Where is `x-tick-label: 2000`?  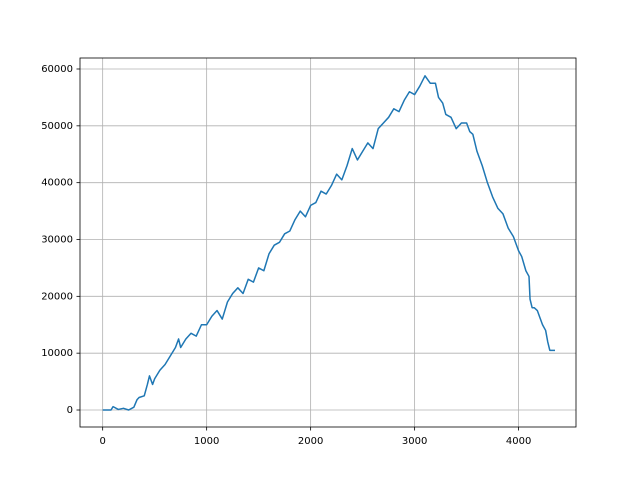 x-tick-label: 2000 is located at coordinates (310, 441).